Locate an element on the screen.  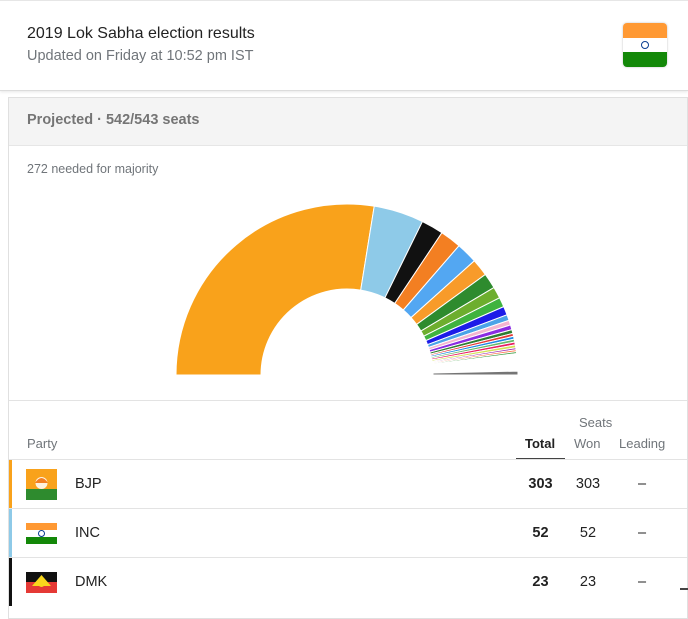
total-seats: 23 is located at coordinates (540, 582).